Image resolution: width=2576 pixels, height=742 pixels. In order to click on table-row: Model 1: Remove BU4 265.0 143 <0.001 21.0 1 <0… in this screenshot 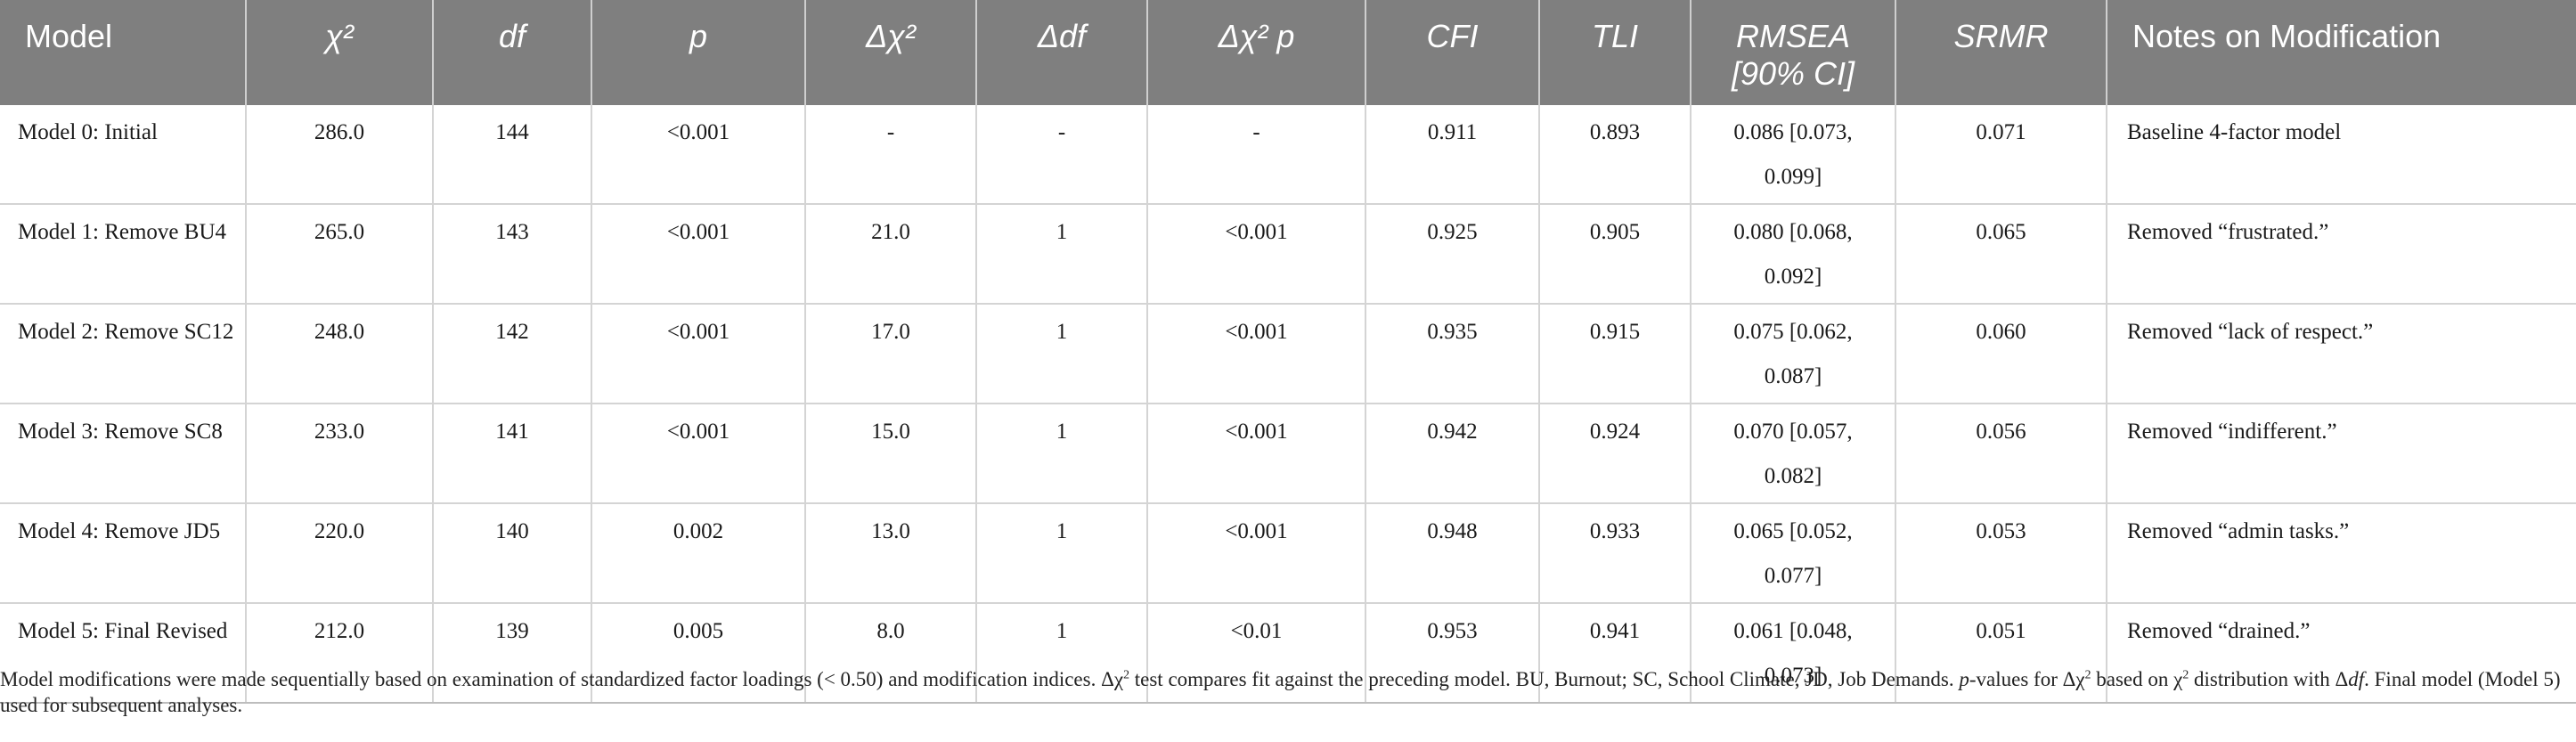, I will do `click(1288, 255)`.